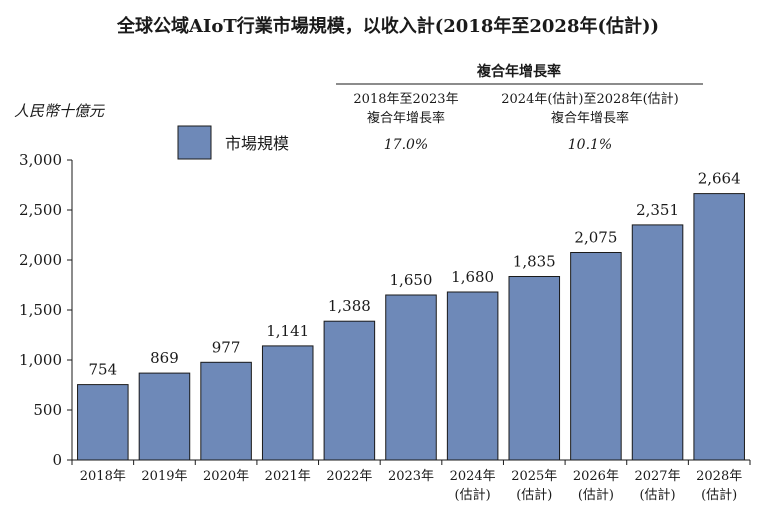 This screenshot has height=514, width=776. I want to click on bar-value-label: 1,680, so click(472, 277).